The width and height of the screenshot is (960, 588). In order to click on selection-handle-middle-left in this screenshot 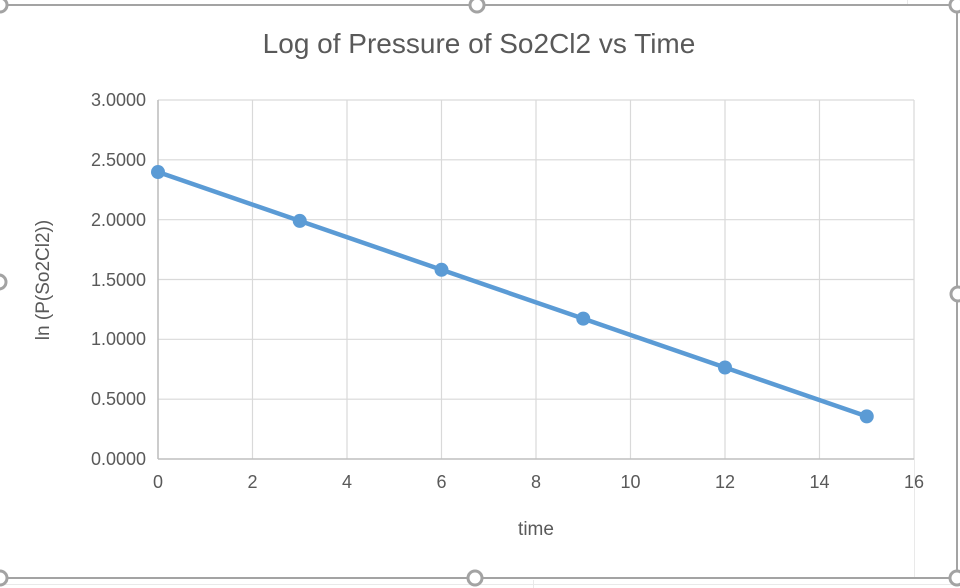, I will do `click(4, 282)`.